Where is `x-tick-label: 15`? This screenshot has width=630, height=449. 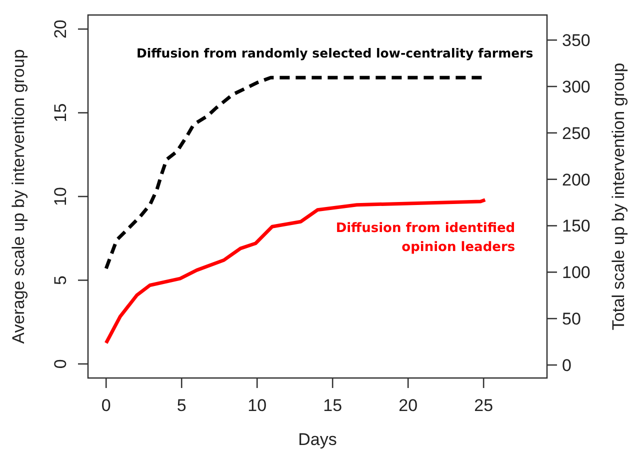
x-tick-label: 15 is located at coordinates (332, 405).